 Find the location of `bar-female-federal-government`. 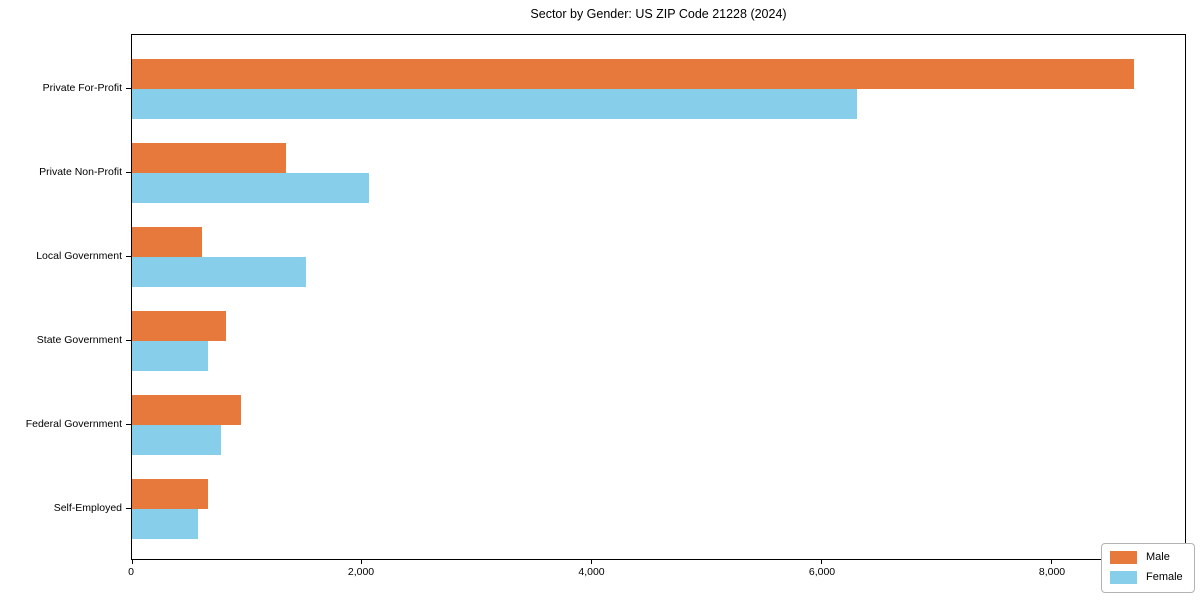

bar-female-federal-government is located at coordinates (176, 440).